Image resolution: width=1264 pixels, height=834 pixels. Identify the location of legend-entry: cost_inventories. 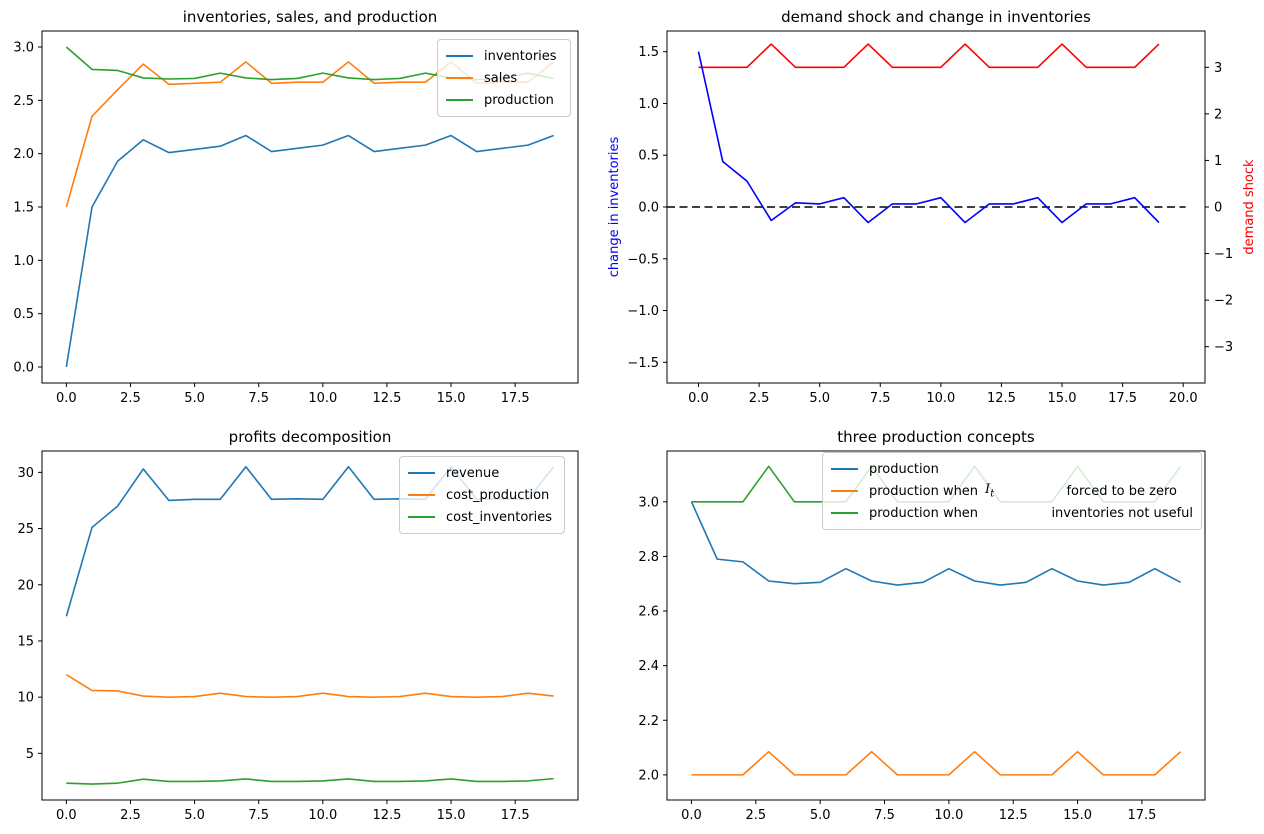
(482, 517).